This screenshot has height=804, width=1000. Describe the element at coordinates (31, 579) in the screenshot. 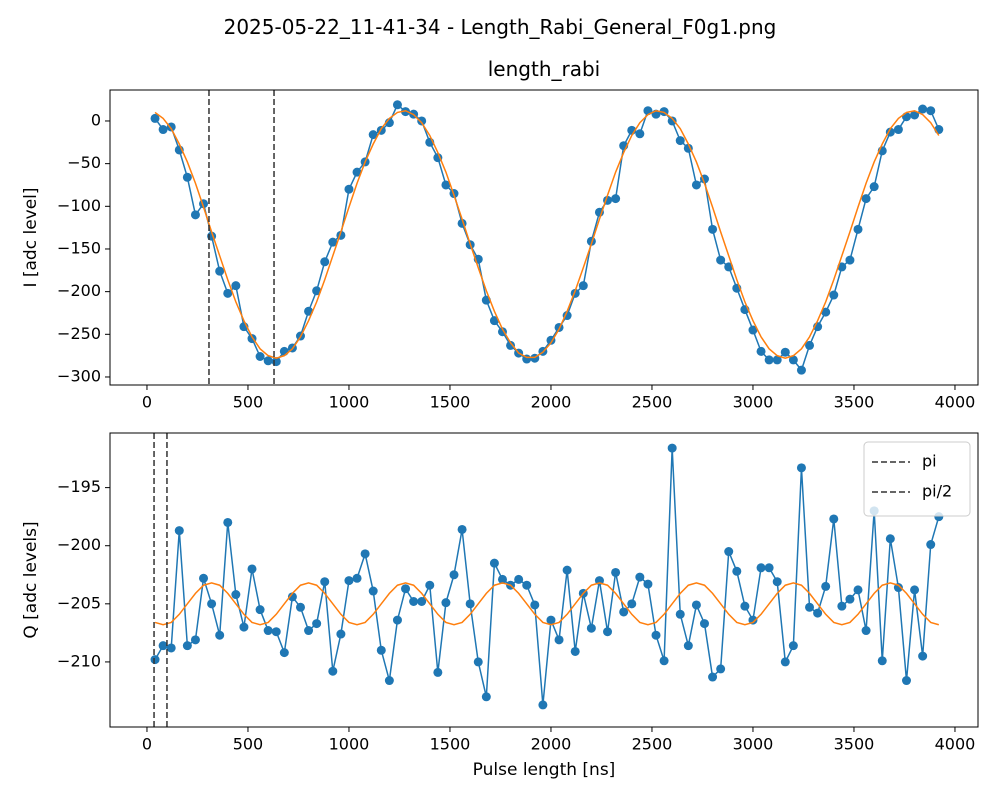

I see `y-axis-label: Q [adc levels]` at that location.